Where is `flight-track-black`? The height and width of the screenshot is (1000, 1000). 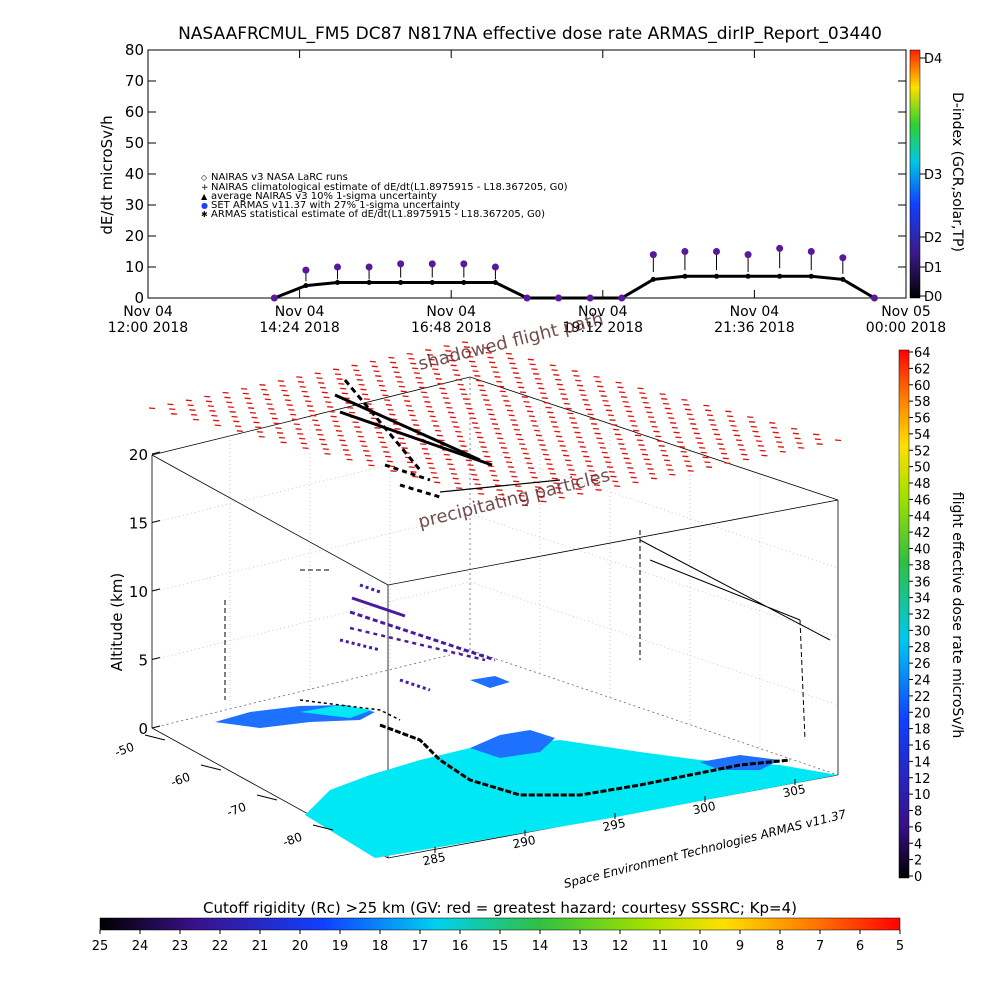 flight-track-black is located at coordinates (382, 425).